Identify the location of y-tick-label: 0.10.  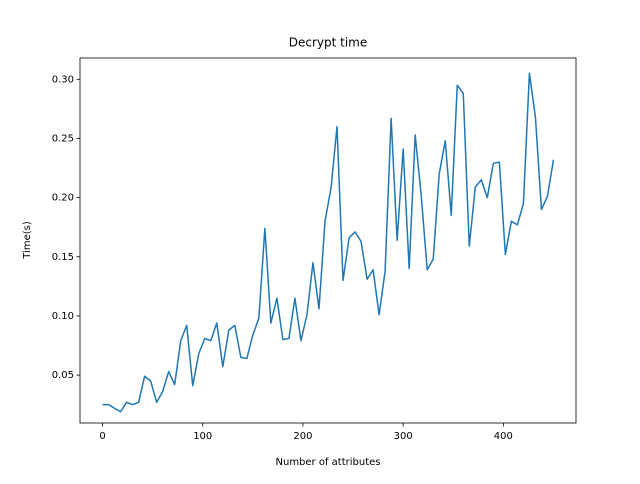
(63, 316).